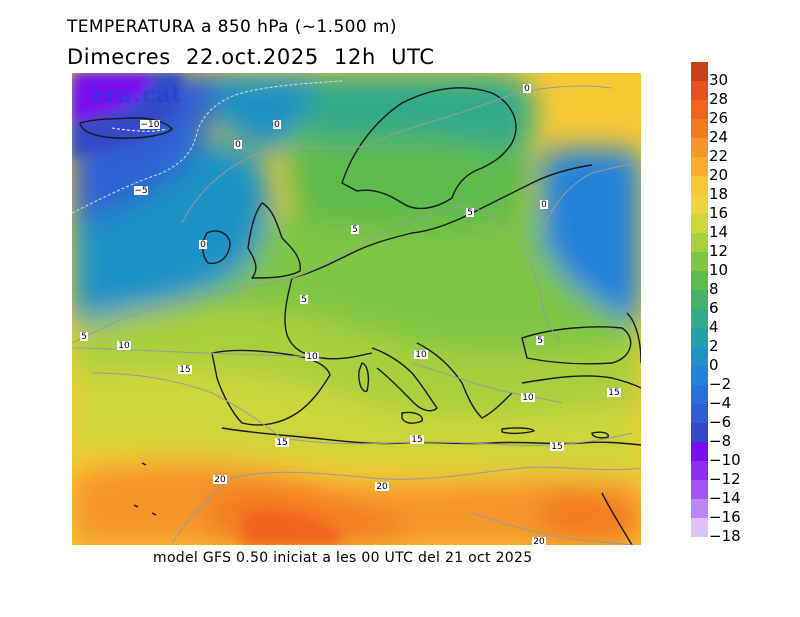  What do you see at coordinates (487, 383) in the screenshot?
I see `contour-10-east` at bounding box center [487, 383].